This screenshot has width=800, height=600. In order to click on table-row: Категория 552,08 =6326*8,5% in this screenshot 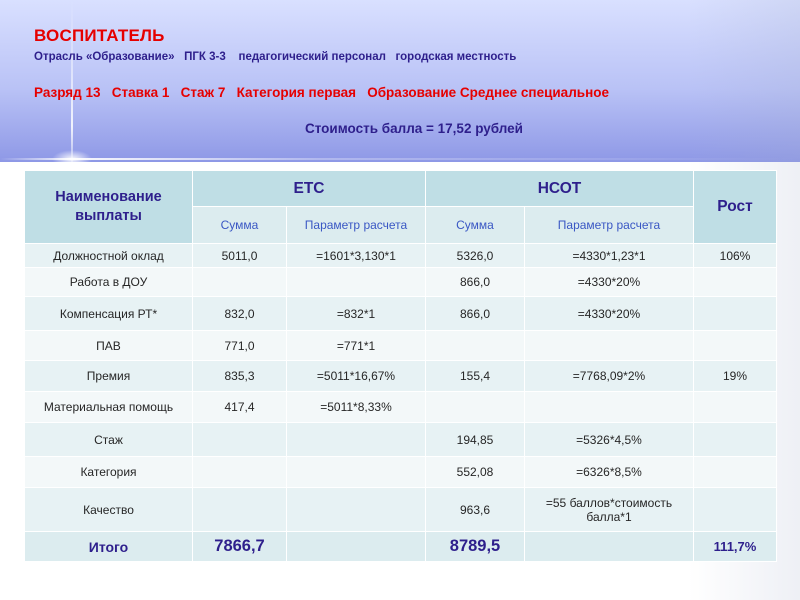, I will do `click(400, 472)`.